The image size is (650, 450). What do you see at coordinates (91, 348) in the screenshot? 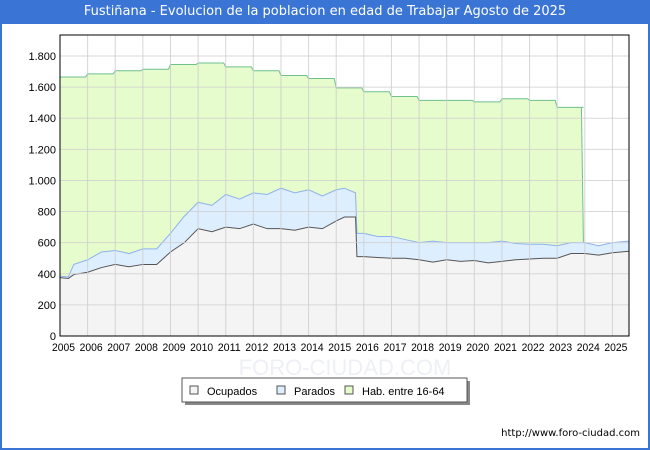
I see `x-tick-label: 2006` at bounding box center [91, 348].